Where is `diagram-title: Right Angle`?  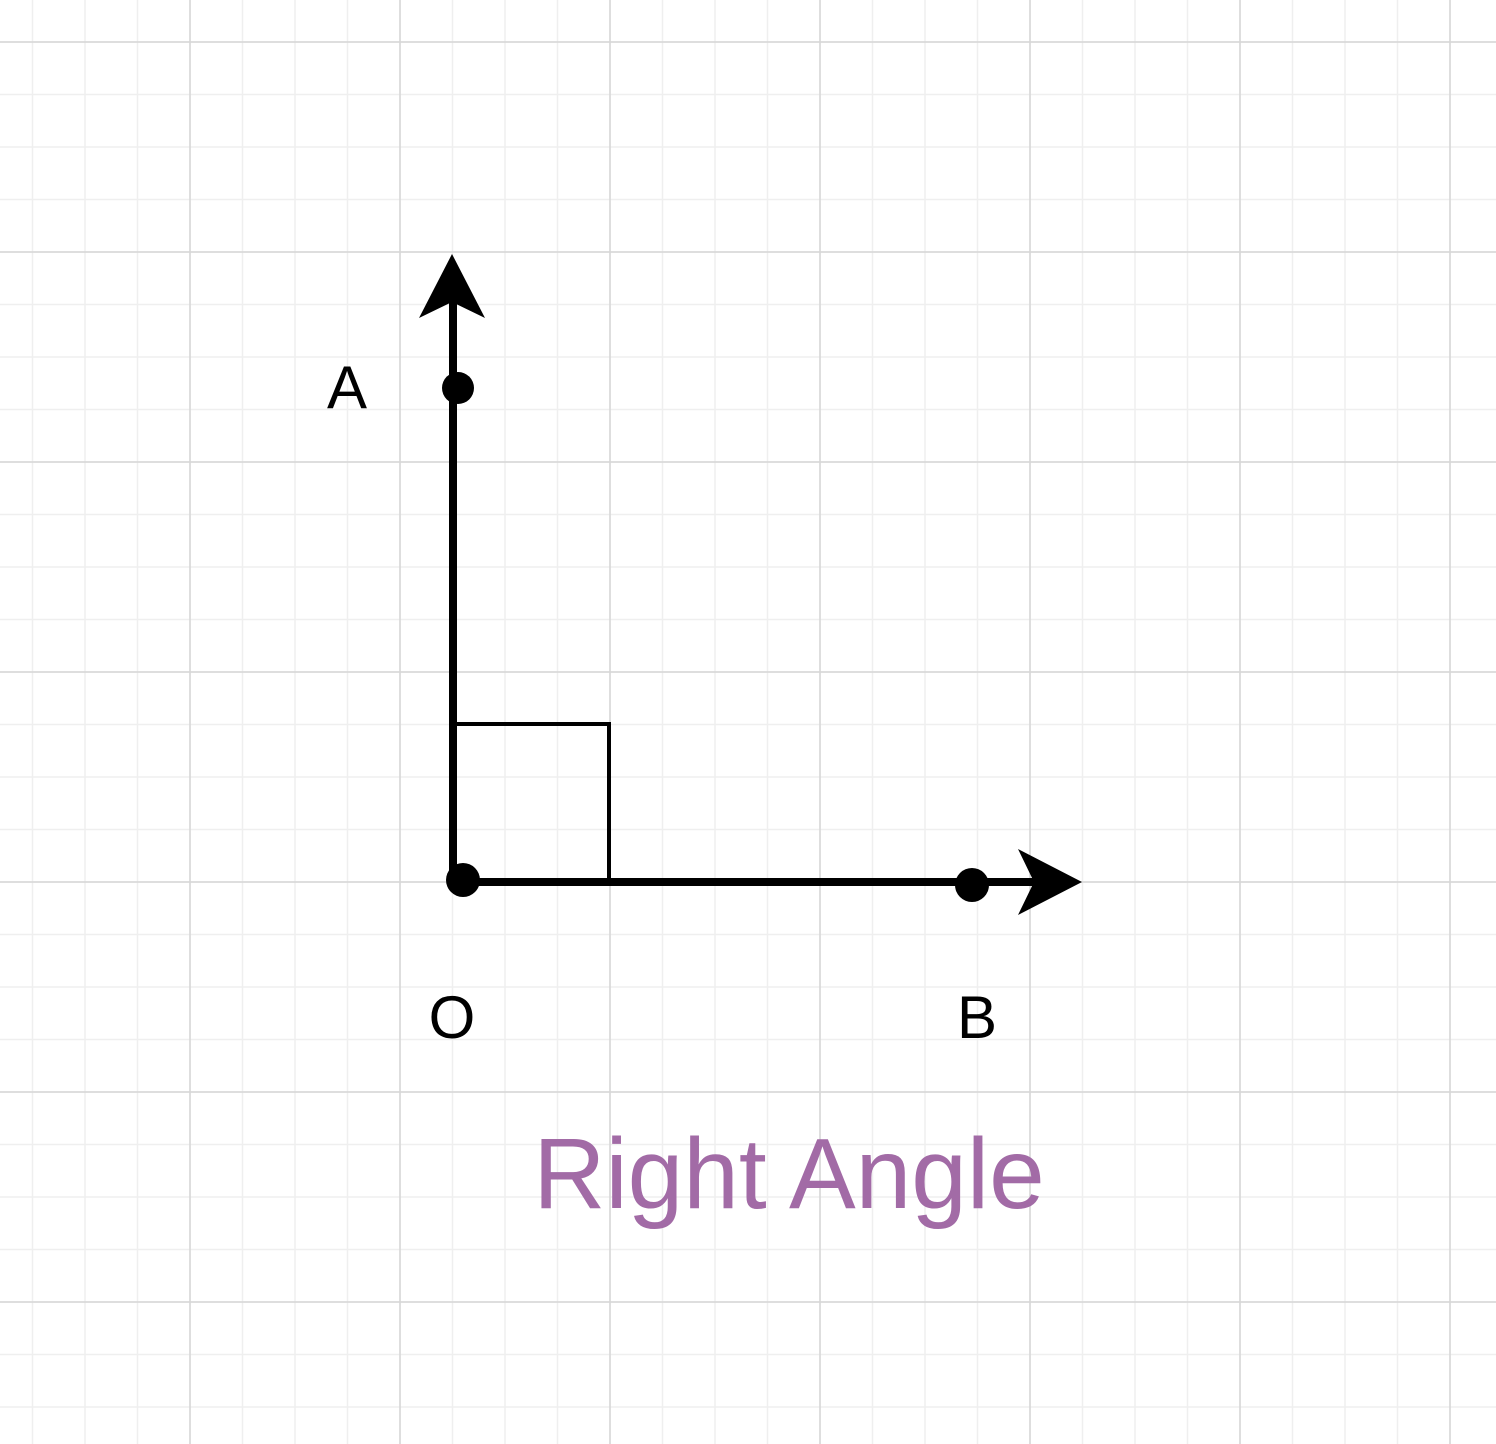
diagram-title: Right Angle is located at coordinates (788, 1174).